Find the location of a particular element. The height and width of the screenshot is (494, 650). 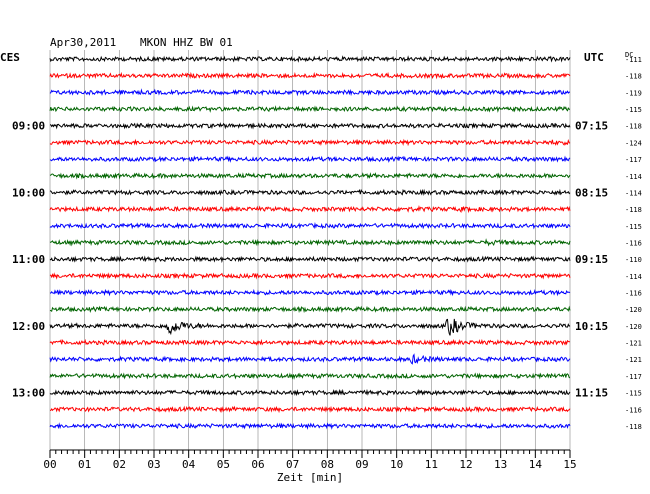

x-tick-label: 01 is located at coordinates (84, 464).